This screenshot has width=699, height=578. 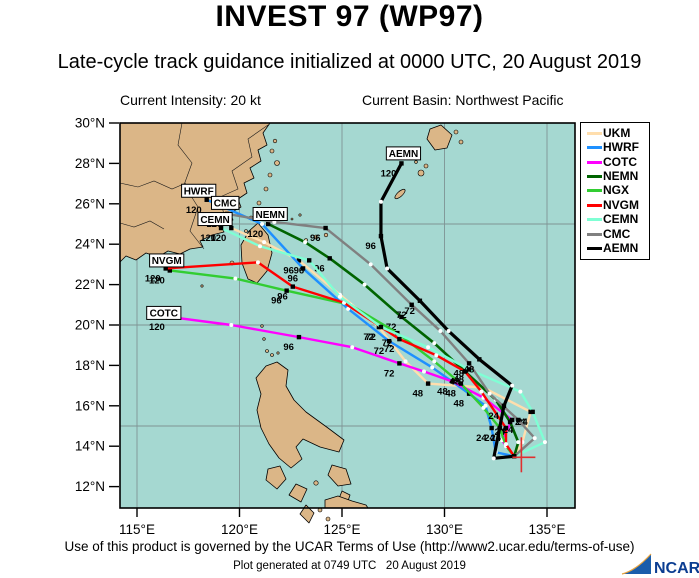 I want to click on current-intensity-label: Current Intensity: 20 kt, so click(x=190, y=100).